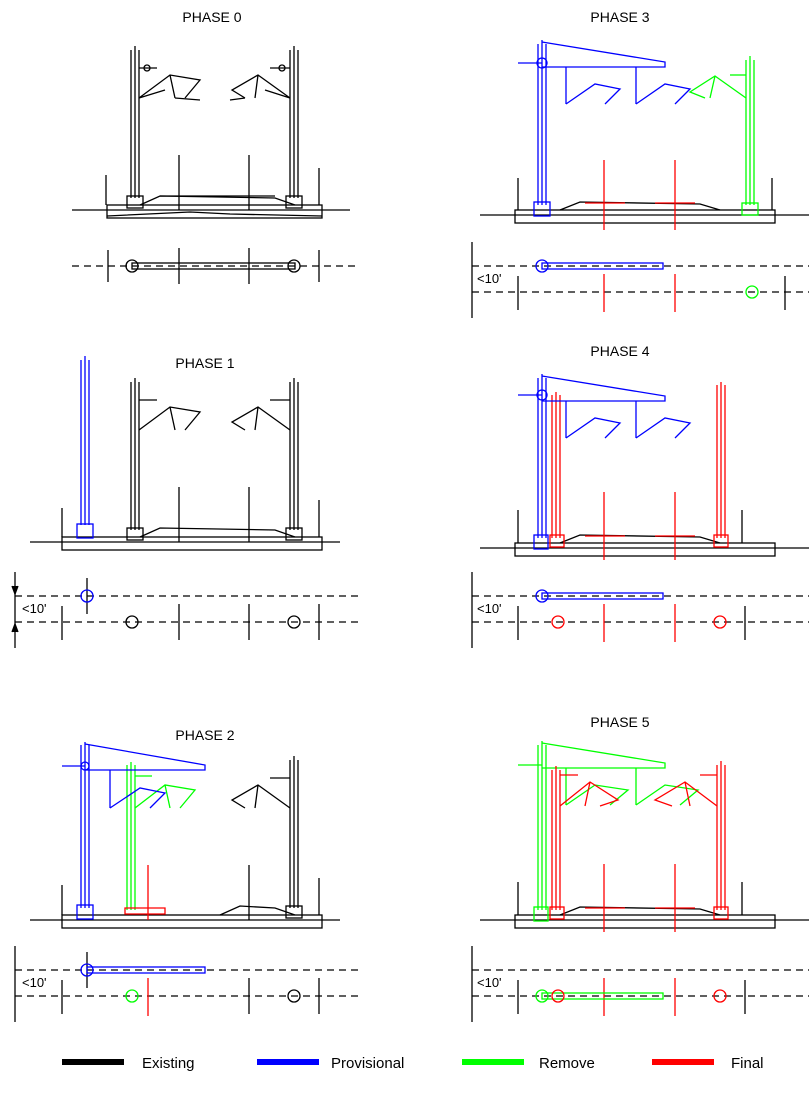  What do you see at coordinates (567, 1063) in the screenshot?
I see `legend-label-remove: Remove` at bounding box center [567, 1063].